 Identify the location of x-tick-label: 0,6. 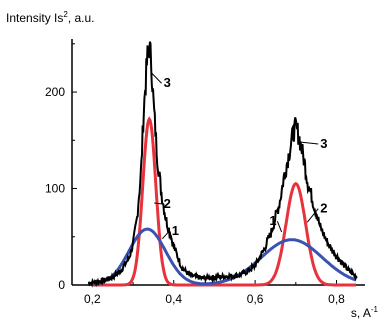
(255, 299).